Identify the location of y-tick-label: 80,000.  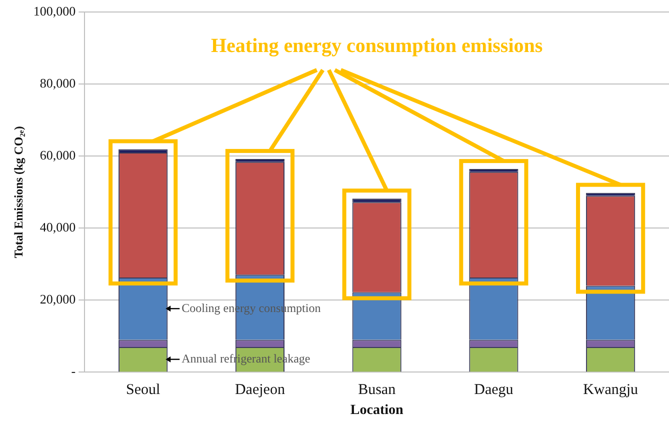
(58, 82).